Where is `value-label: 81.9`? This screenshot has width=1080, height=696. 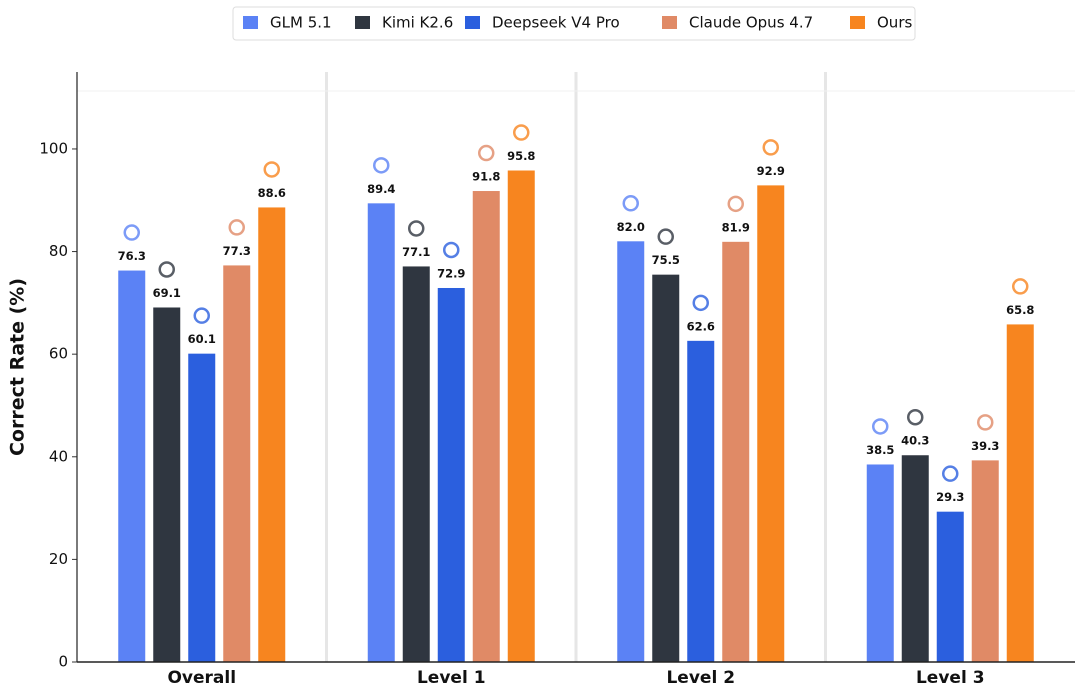 value-label: 81.9 is located at coordinates (736, 227).